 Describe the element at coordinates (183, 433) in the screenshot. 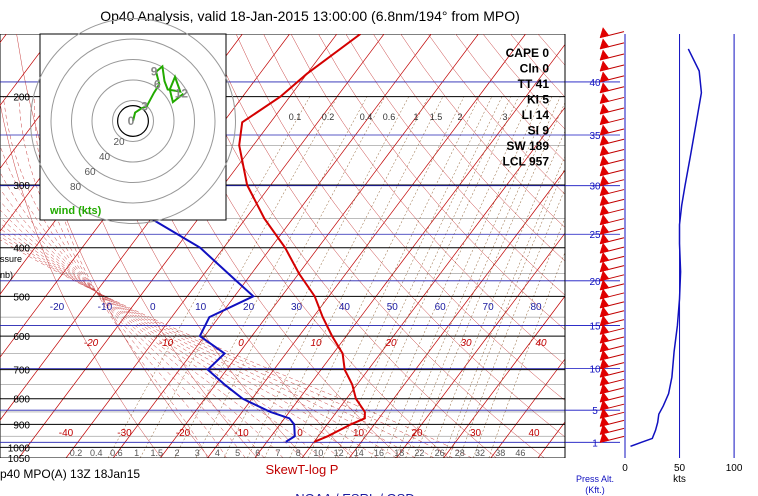

I see `temp-label-low: -20` at that location.